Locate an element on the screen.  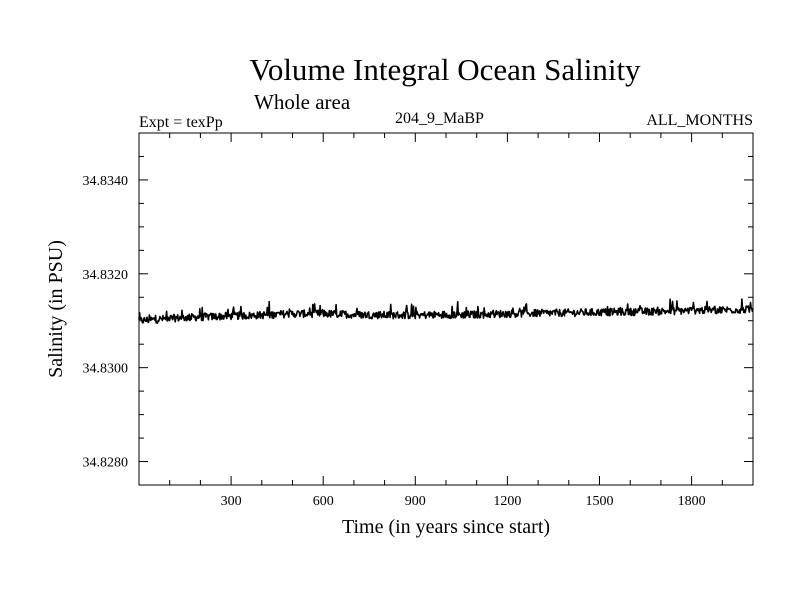
salinity-series-line is located at coordinates (446, 311).